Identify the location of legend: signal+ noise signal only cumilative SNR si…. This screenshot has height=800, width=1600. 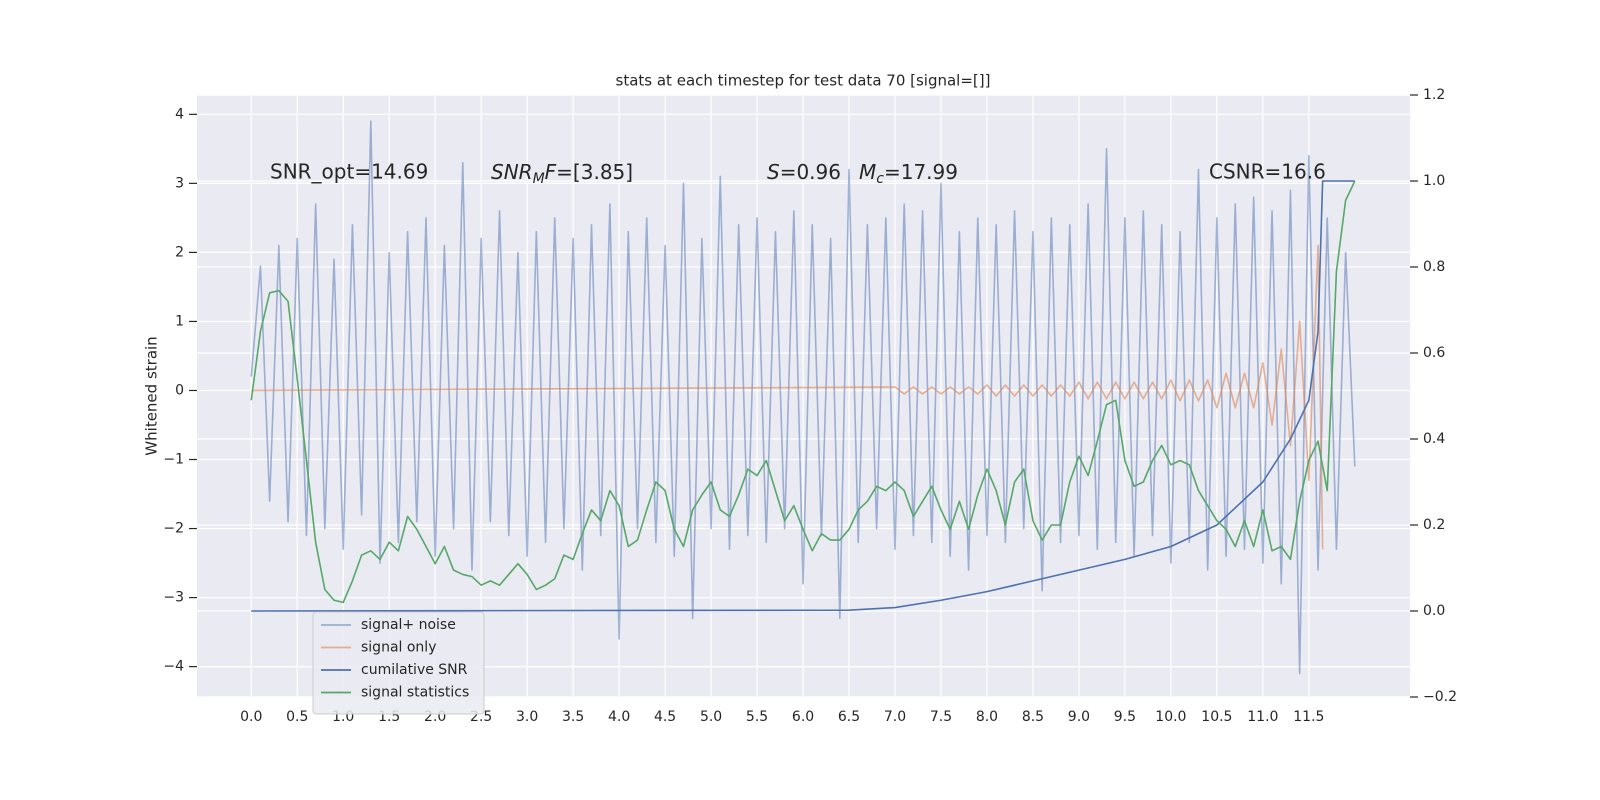
(398, 663).